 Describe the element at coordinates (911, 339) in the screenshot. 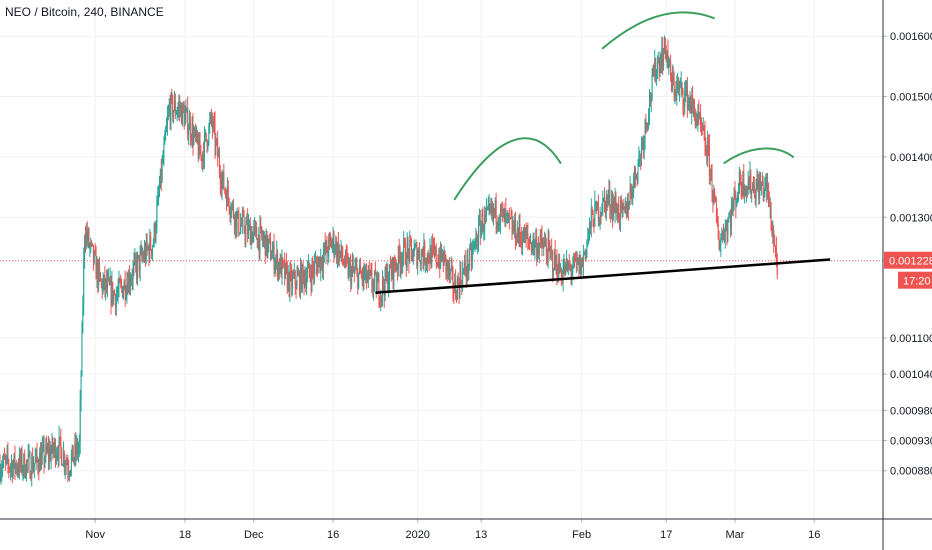

I see `y-tick-label: 0.001100` at that location.